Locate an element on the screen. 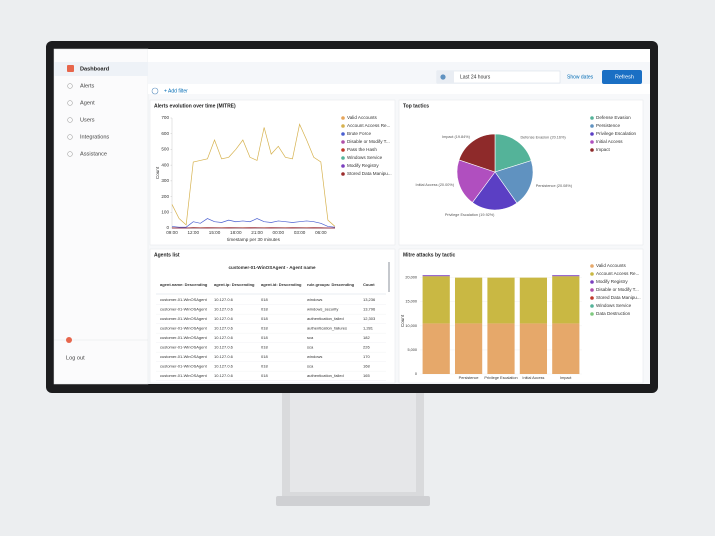 Image resolution: width=715 pixels, height=536 pixels. filter-icon is located at coordinates (155, 91).